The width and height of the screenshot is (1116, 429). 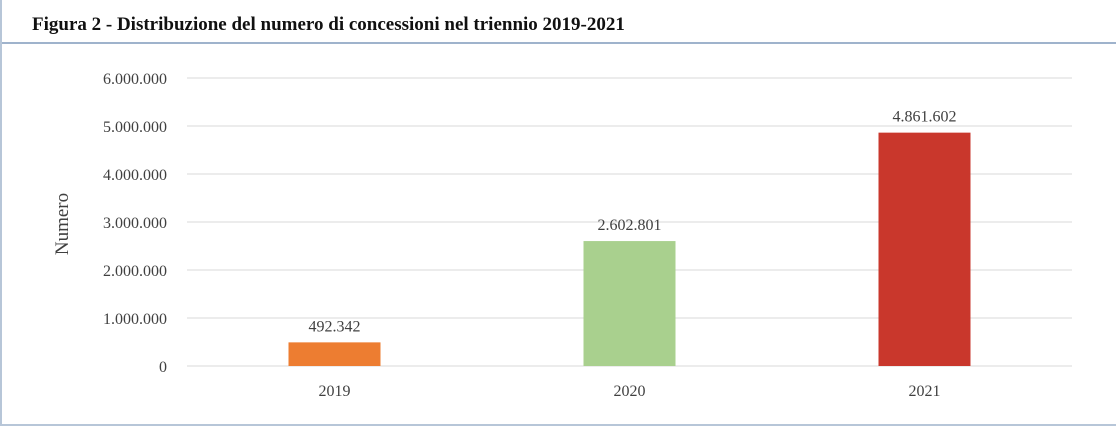 I want to click on y-tick-label: 2.000.000, so click(x=135, y=271).